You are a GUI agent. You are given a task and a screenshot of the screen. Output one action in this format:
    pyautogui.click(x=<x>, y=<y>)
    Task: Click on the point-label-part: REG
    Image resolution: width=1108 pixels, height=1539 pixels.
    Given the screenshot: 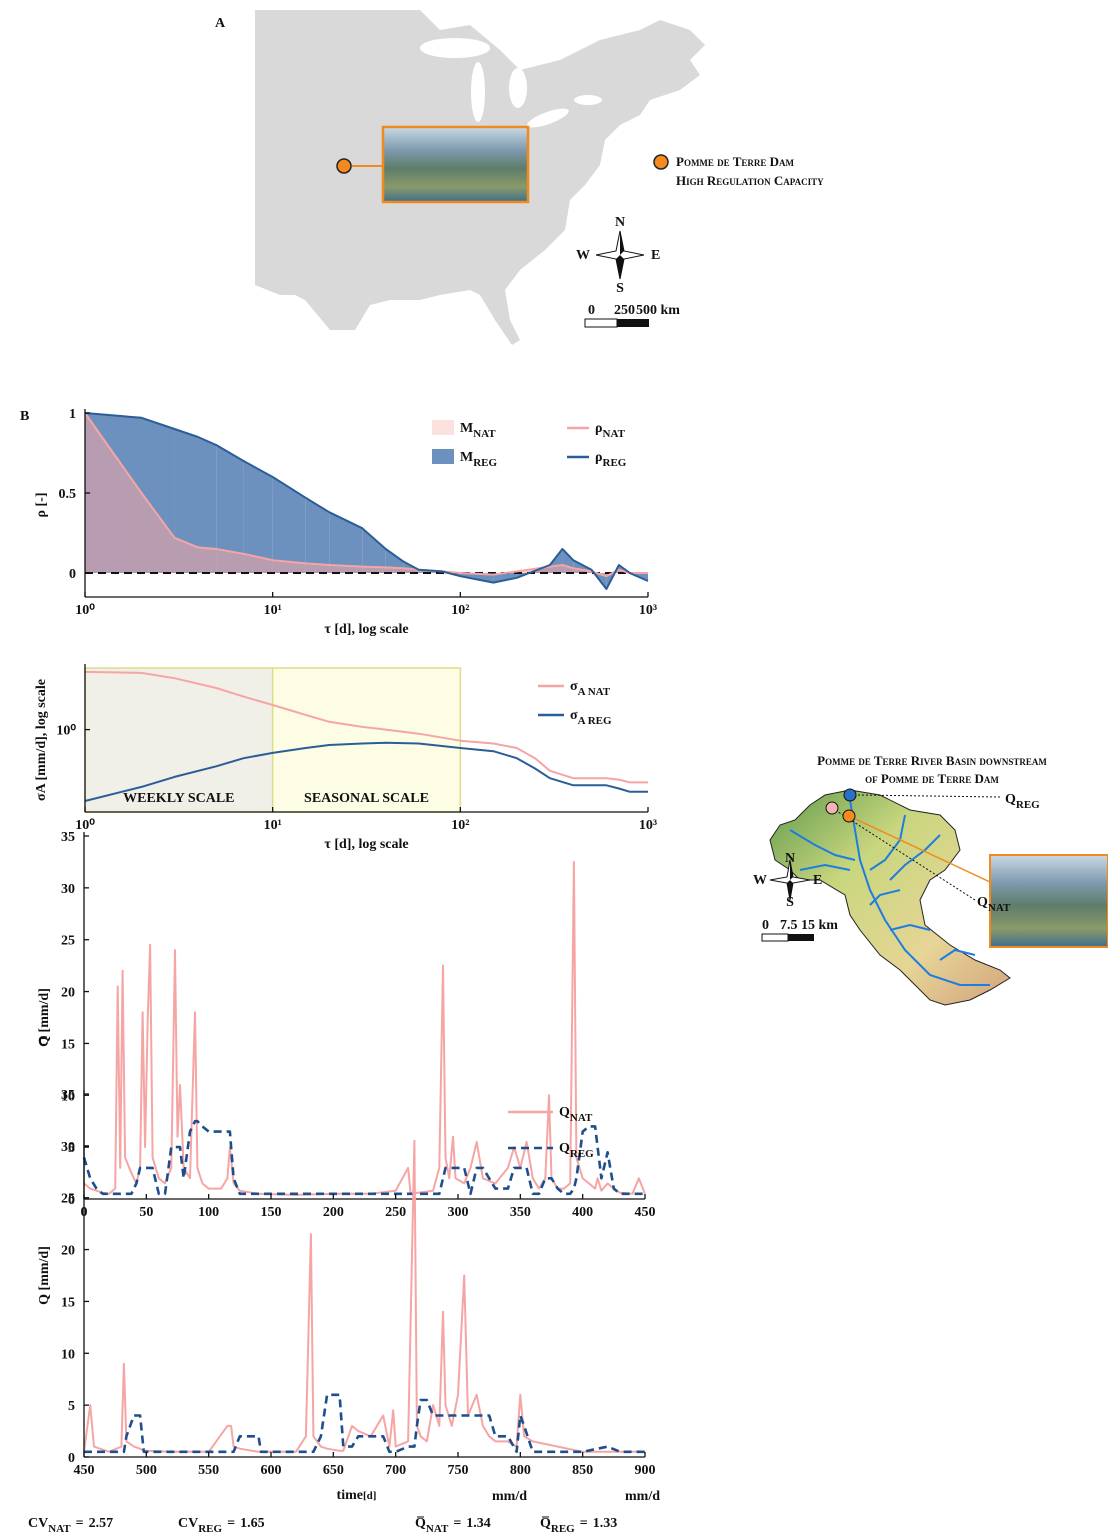 What is the action you would take?
    pyautogui.click(x=1028, y=805)
    